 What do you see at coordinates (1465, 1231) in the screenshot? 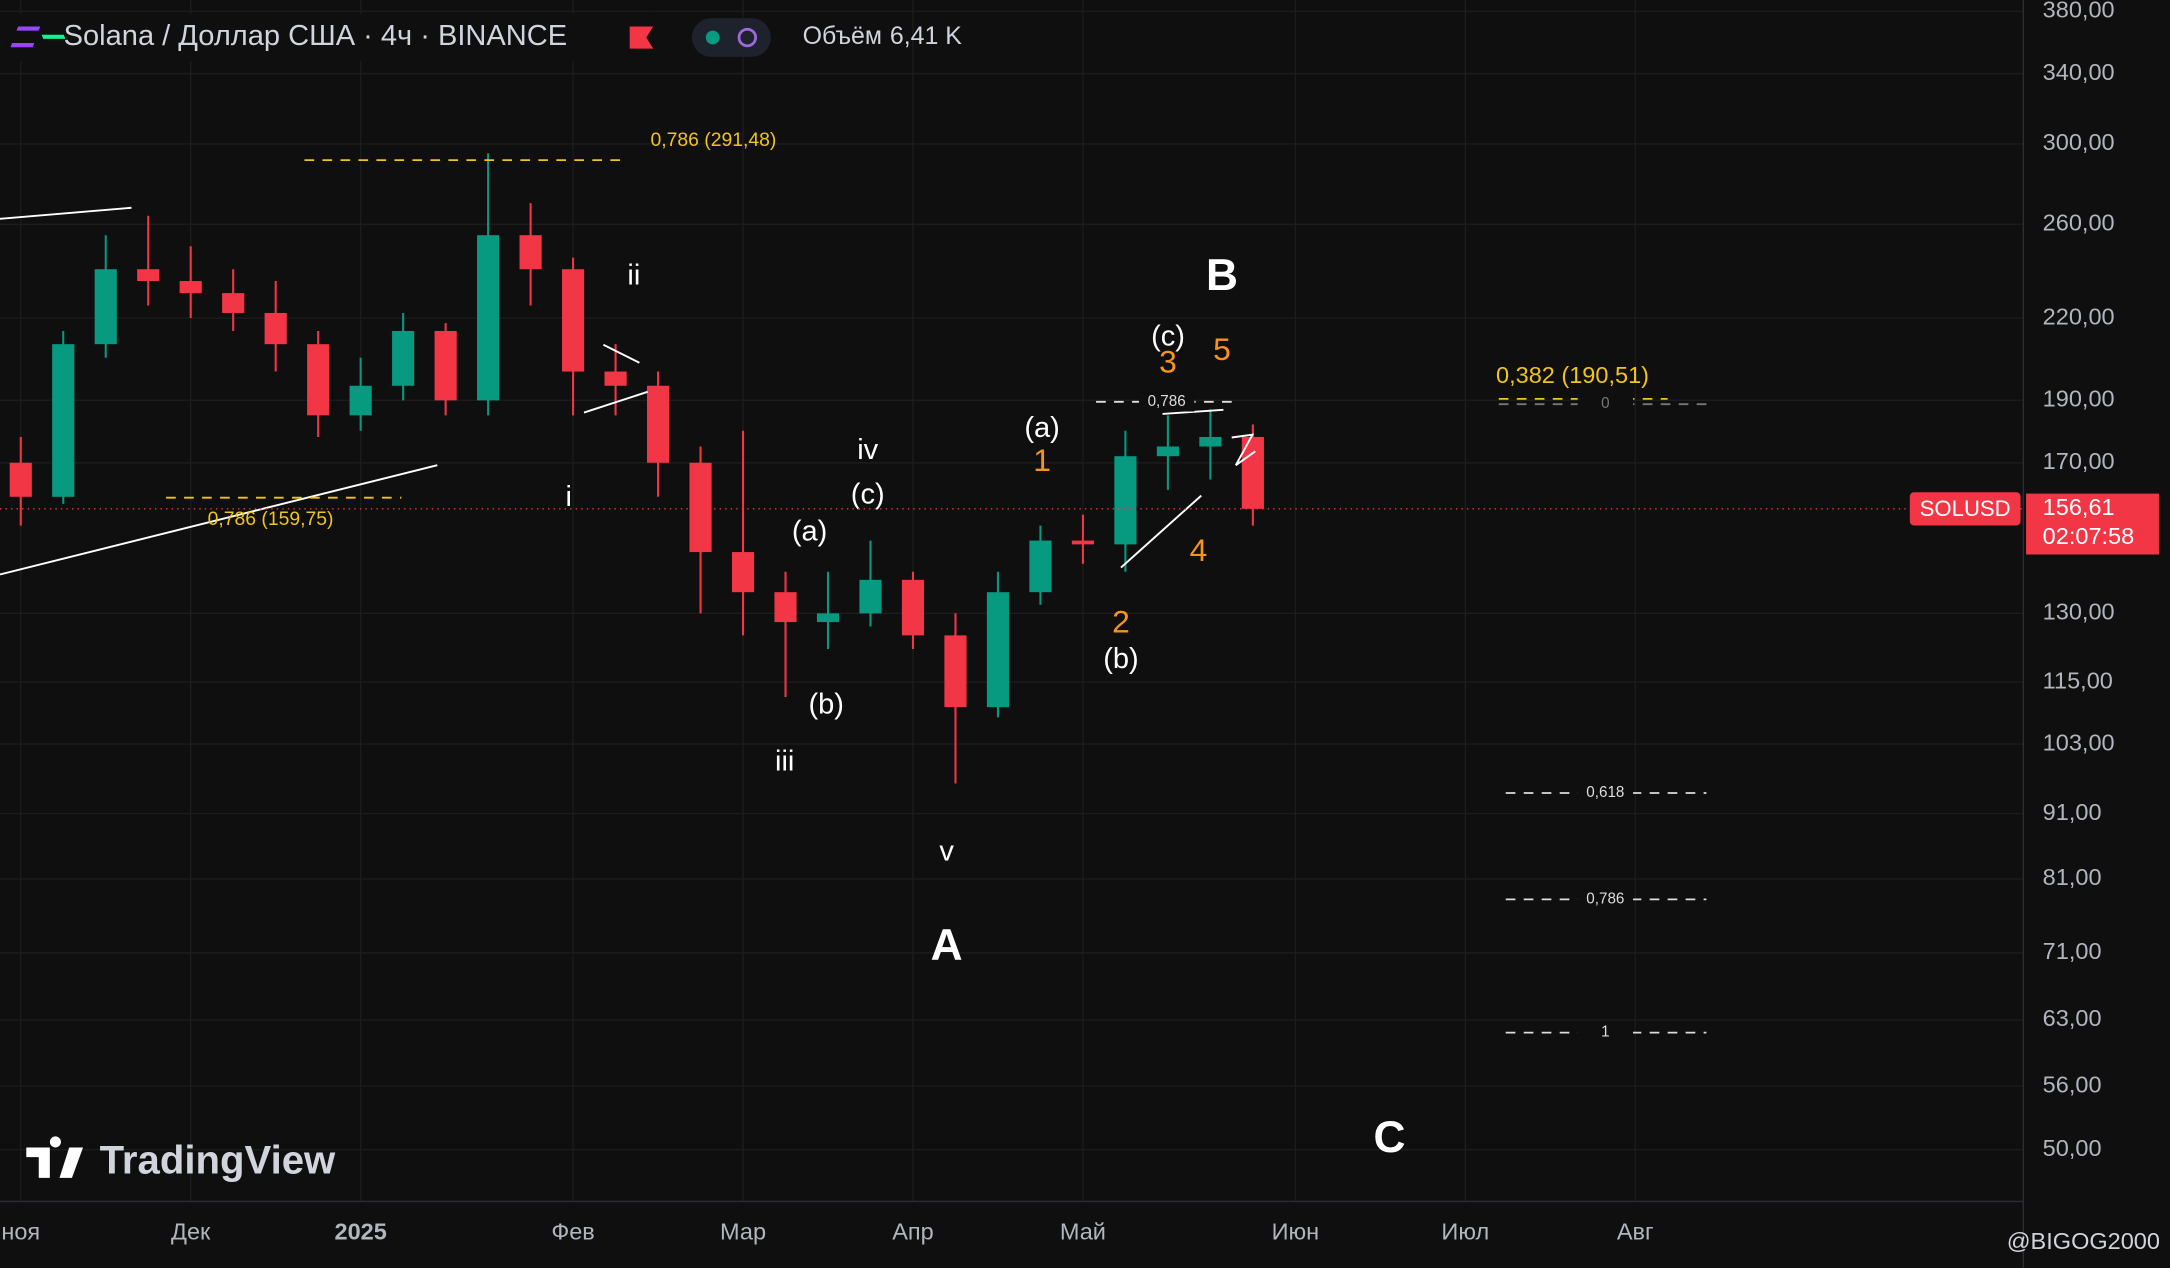
I see `x-tick-label: Июл` at bounding box center [1465, 1231].